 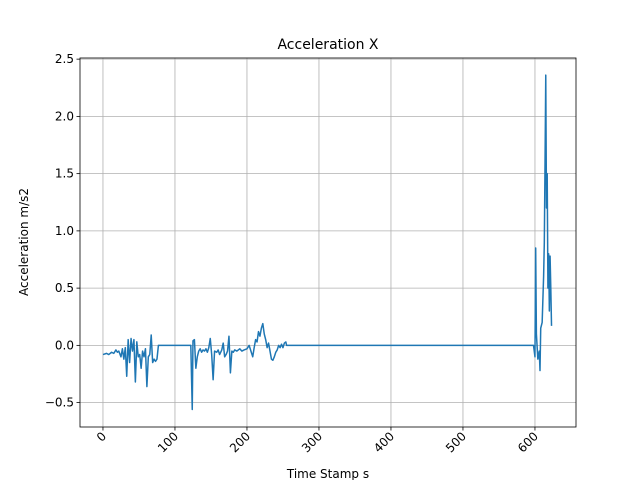 What do you see at coordinates (64, 116) in the screenshot?
I see `y-tick-label: 2.0` at bounding box center [64, 116].